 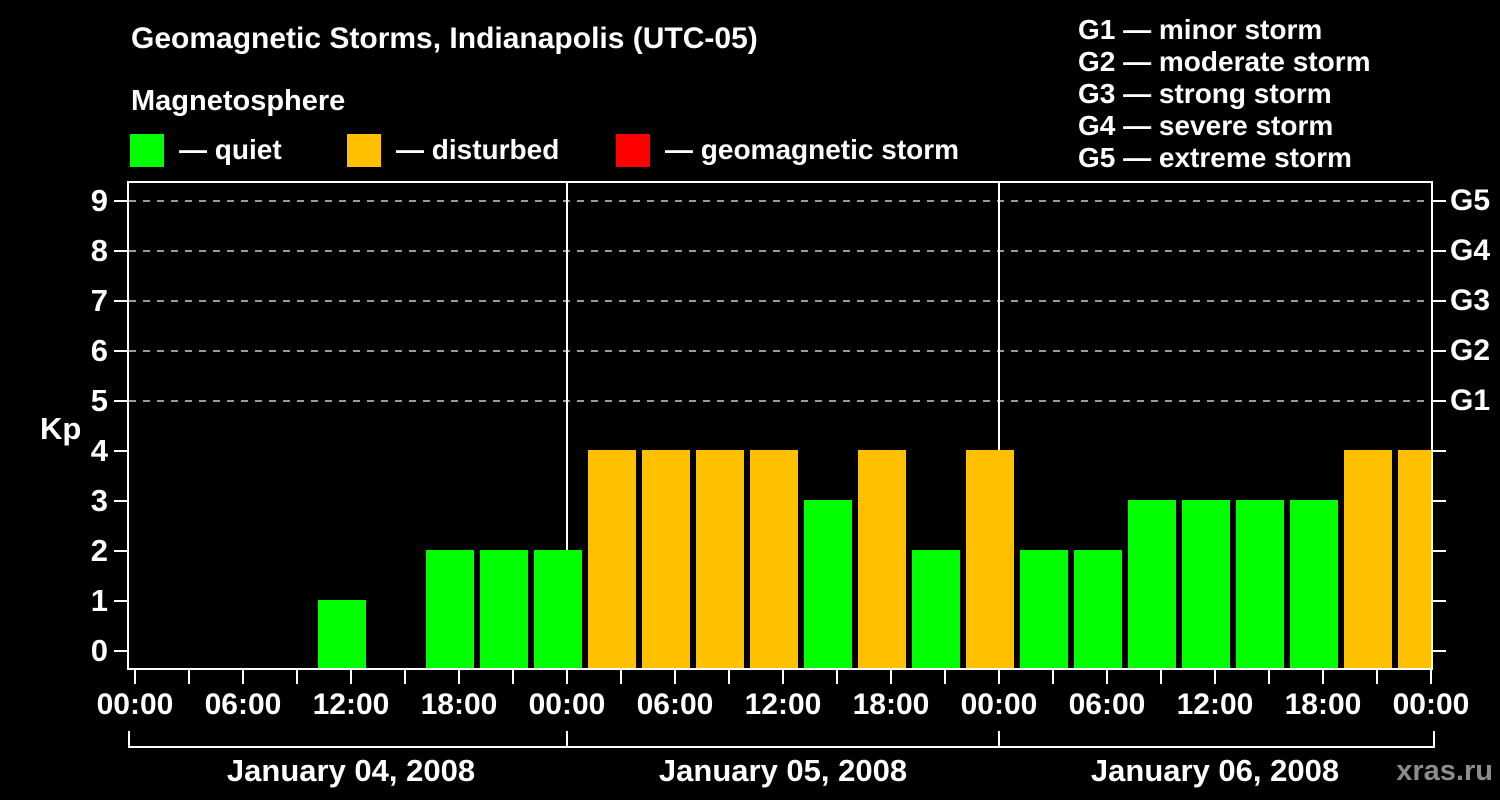 What do you see at coordinates (567, 704) in the screenshot?
I see `x-tick-label-4: 00:00` at bounding box center [567, 704].